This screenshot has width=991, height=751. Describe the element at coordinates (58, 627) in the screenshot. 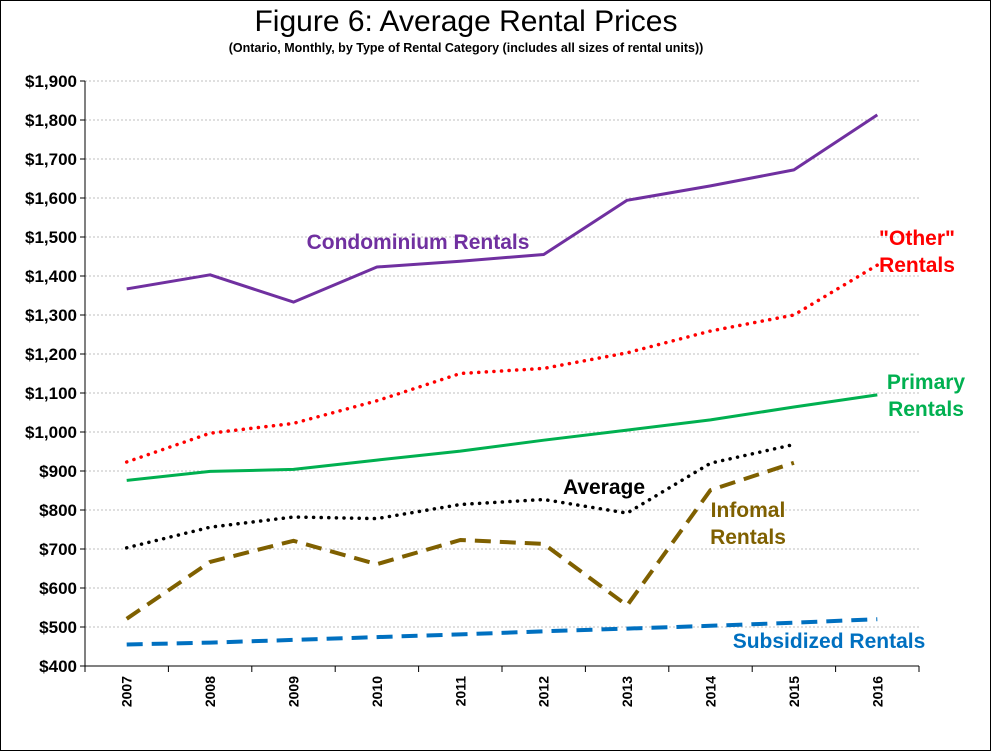

I see `y-tick-label: $500` at that location.